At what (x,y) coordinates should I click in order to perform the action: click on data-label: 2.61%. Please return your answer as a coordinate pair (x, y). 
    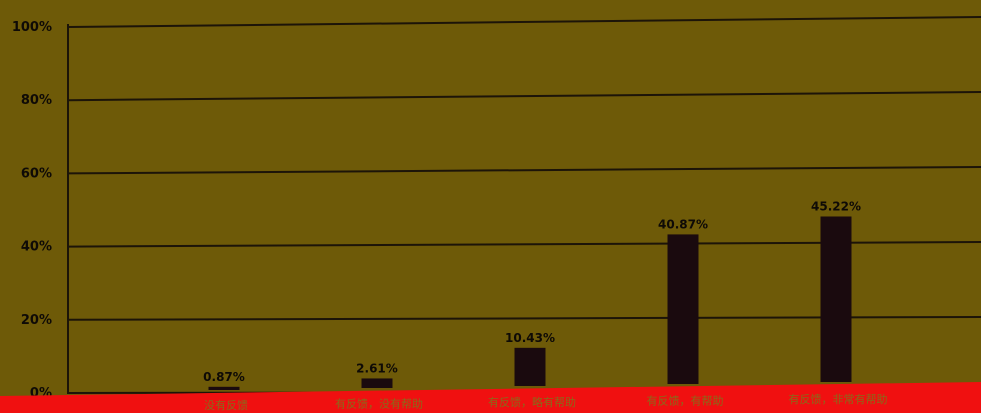
    Looking at the image, I should click on (377, 368).